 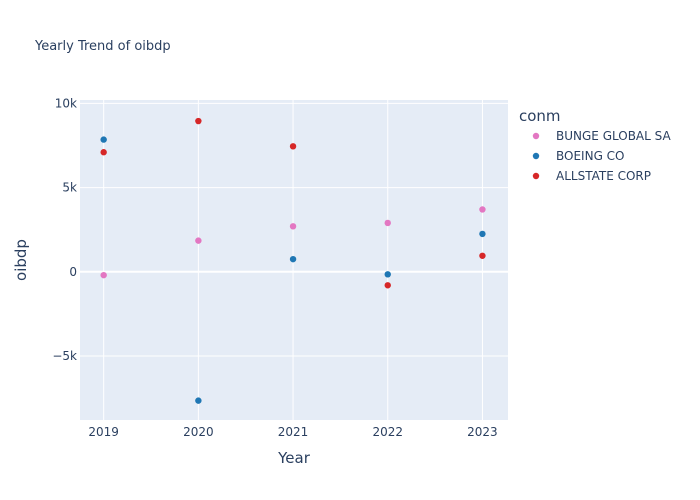 I want to click on legend-label: BOEING CO, so click(x=590, y=156).